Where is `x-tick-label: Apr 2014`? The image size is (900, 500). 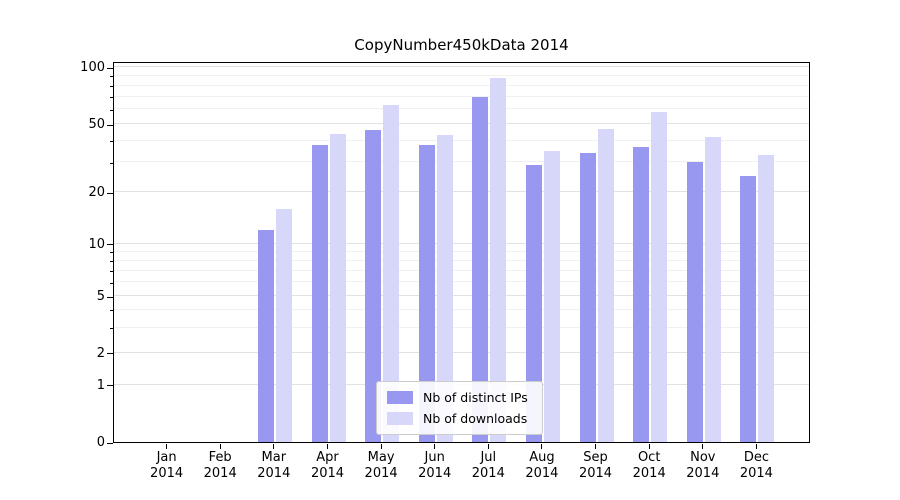 x-tick-label: Apr 2014 is located at coordinates (328, 466).